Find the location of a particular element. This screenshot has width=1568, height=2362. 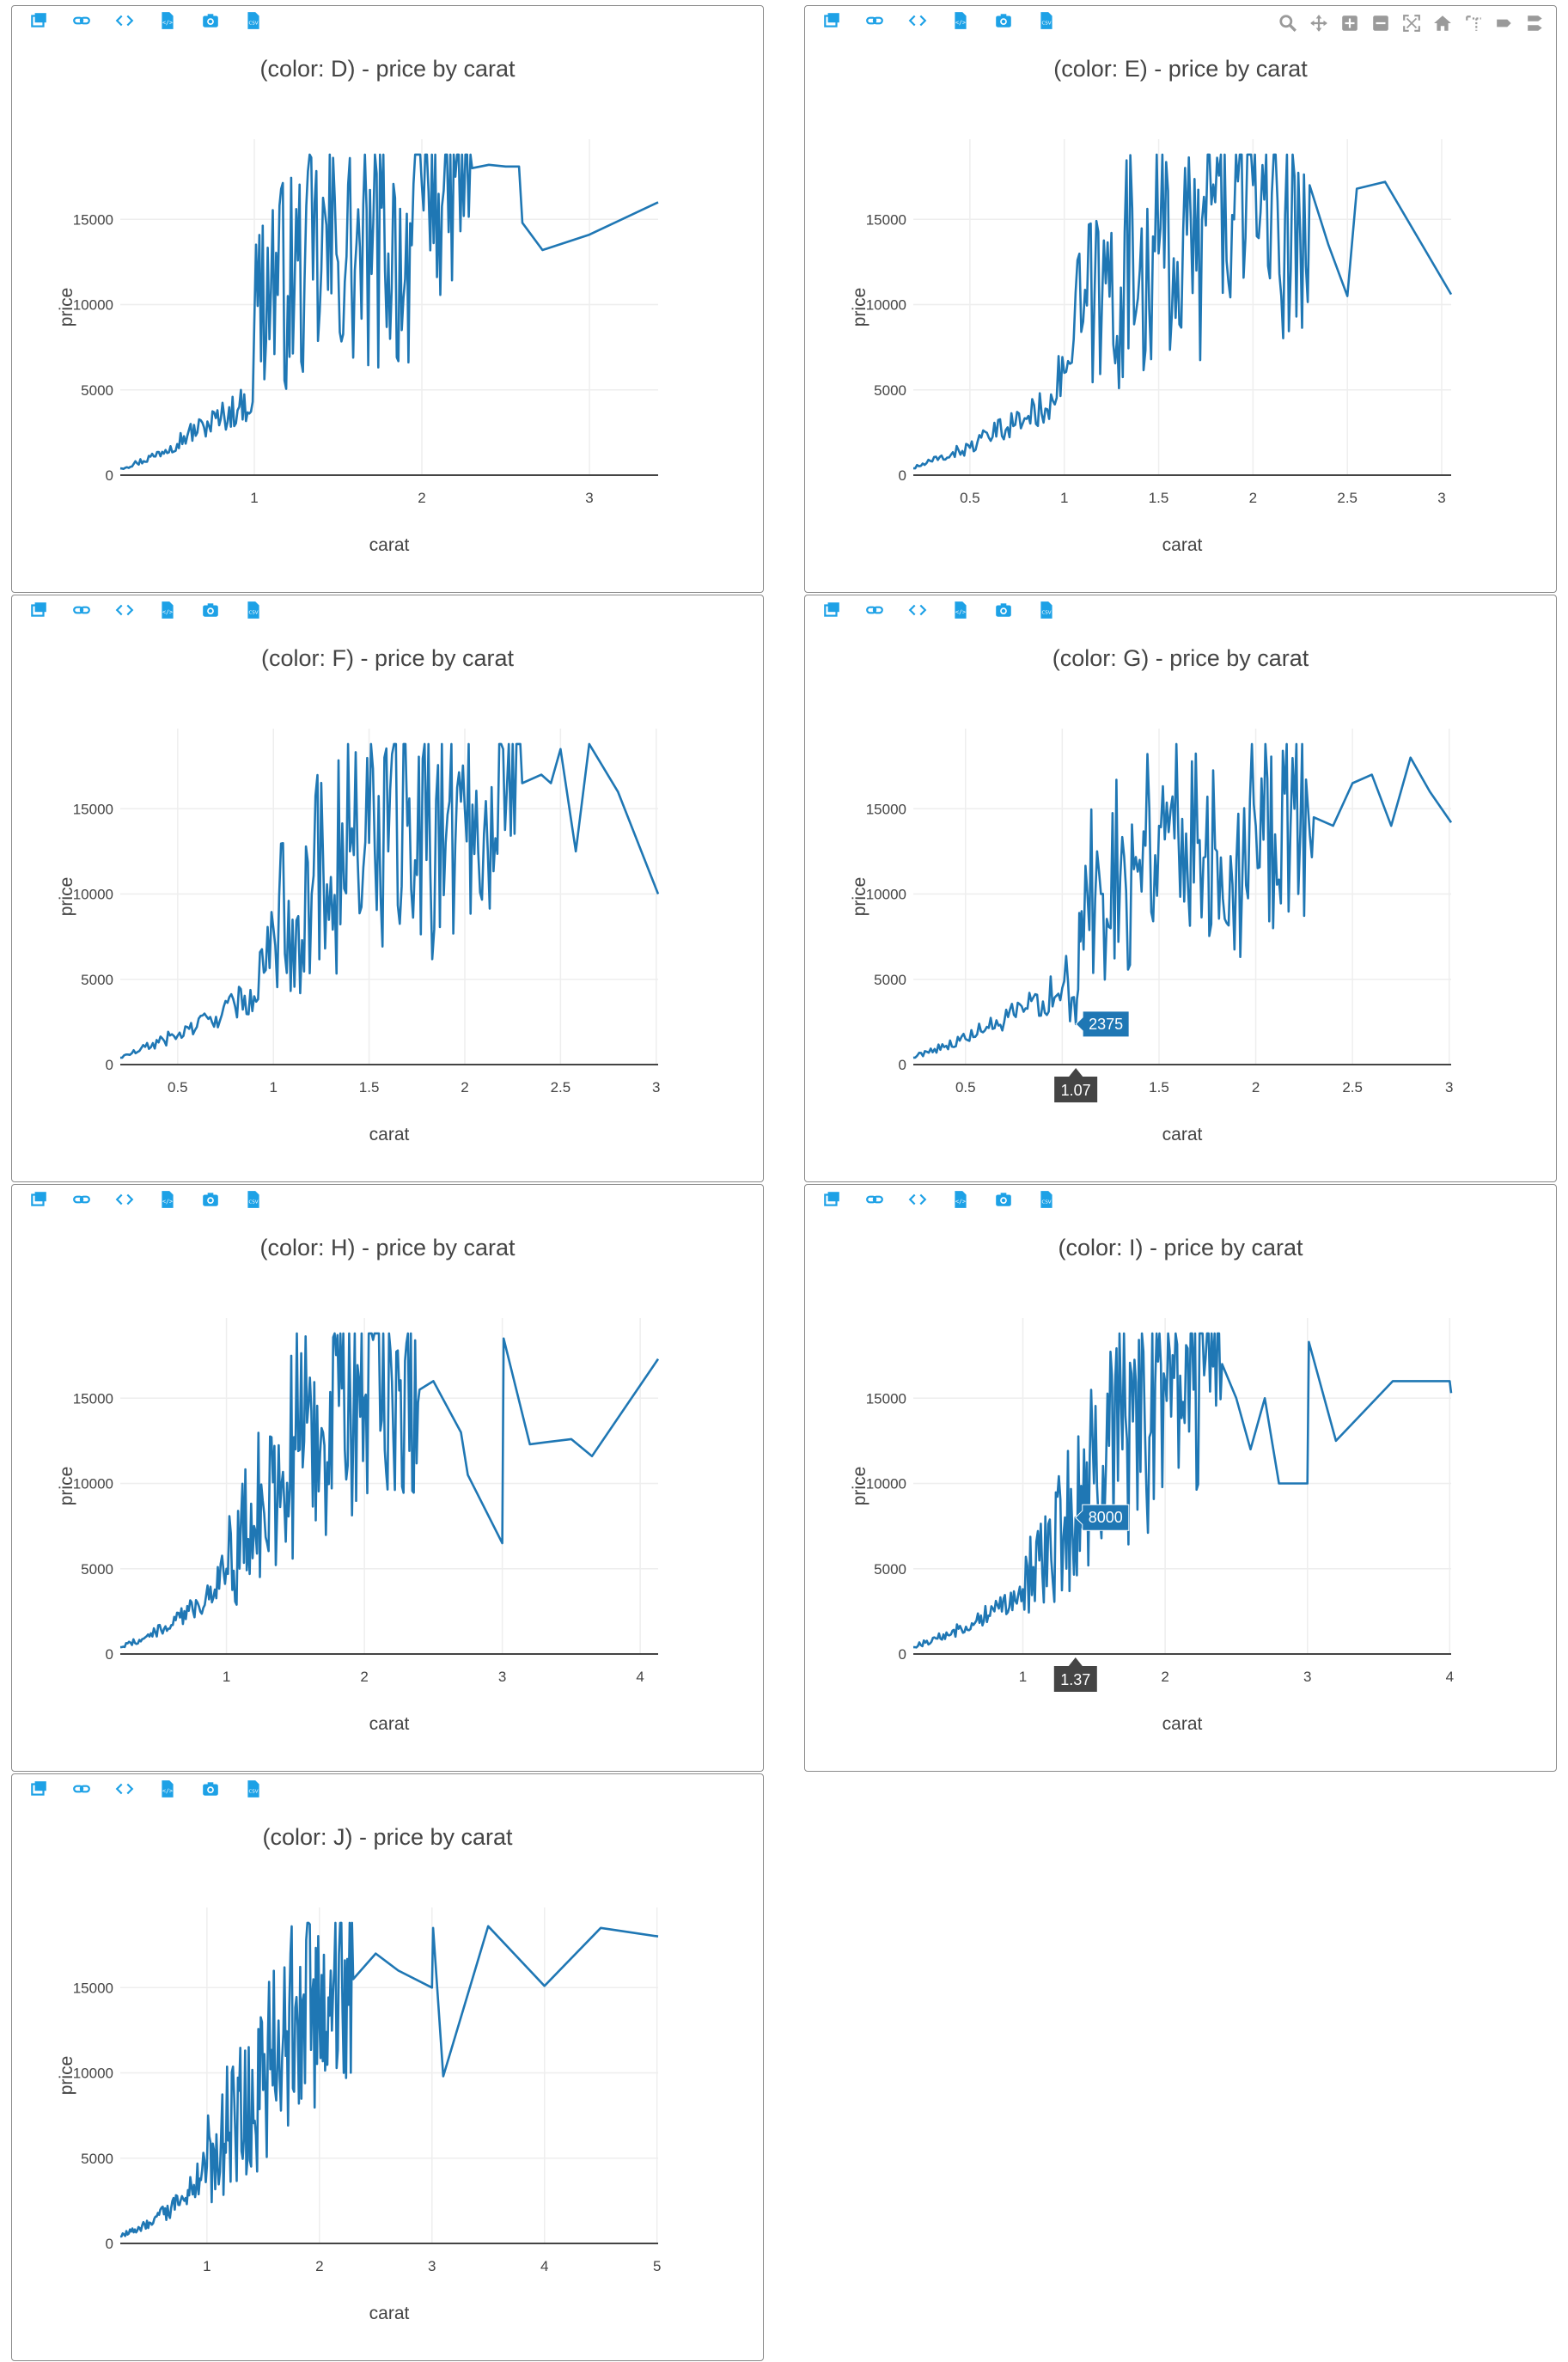

code-icon is located at coordinates (917, 1201).